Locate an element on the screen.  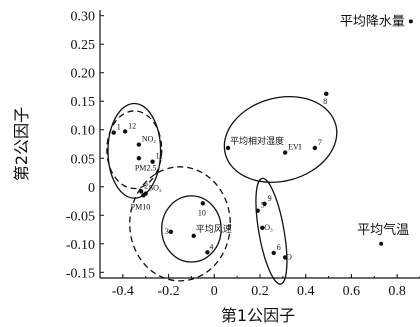
point-label: 3 is located at coordinates (167, 231).